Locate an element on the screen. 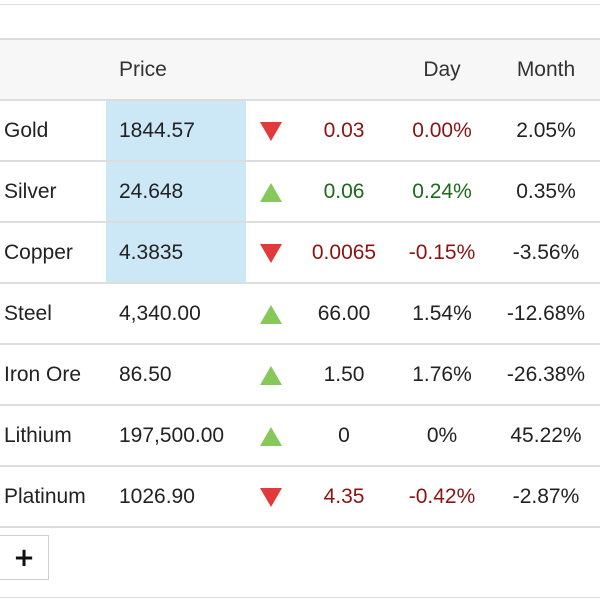  table-row: Steel 4,340.00 66.00 1.54% -12.68% is located at coordinates (300, 314).